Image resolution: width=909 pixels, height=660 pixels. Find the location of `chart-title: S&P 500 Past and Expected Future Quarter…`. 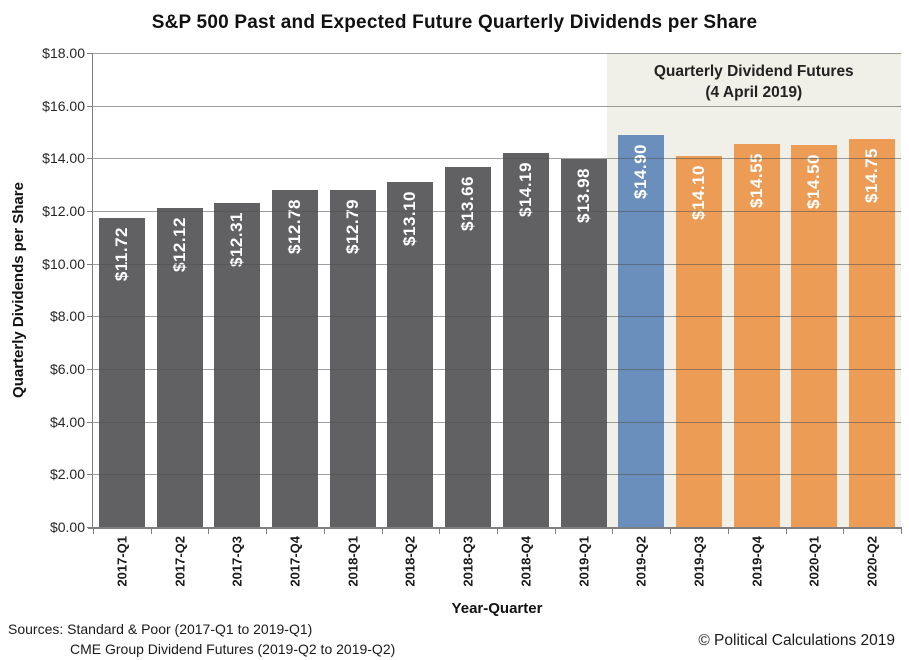

chart-title: S&P 500 Past and Expected Future Quarter… is located at coordinates (454, 22).